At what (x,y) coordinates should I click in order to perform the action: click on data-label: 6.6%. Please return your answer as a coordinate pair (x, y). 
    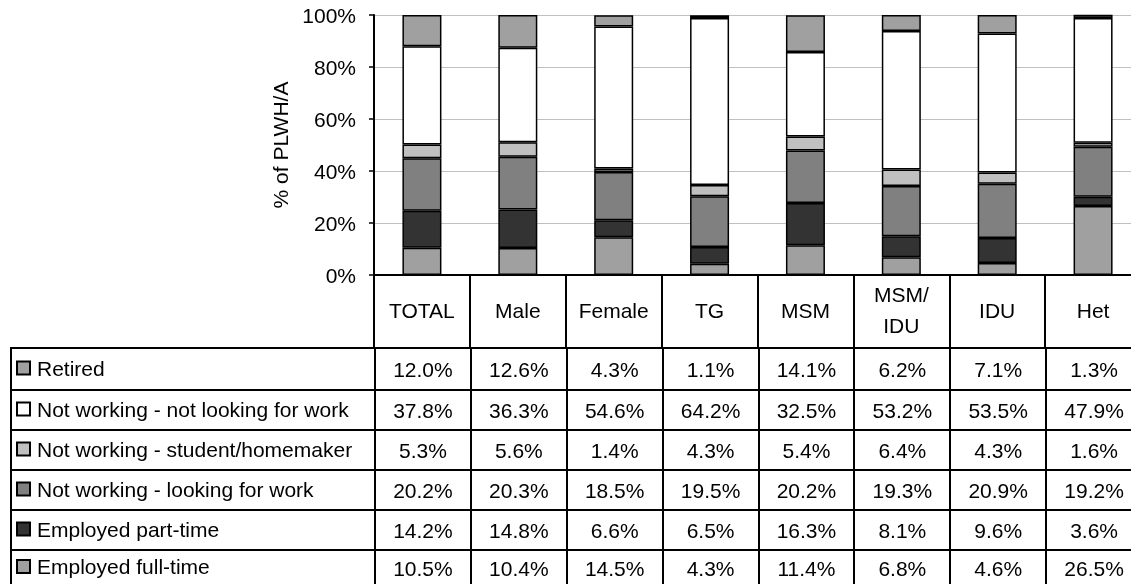
    Looking at the image, I should click on (614, 530).